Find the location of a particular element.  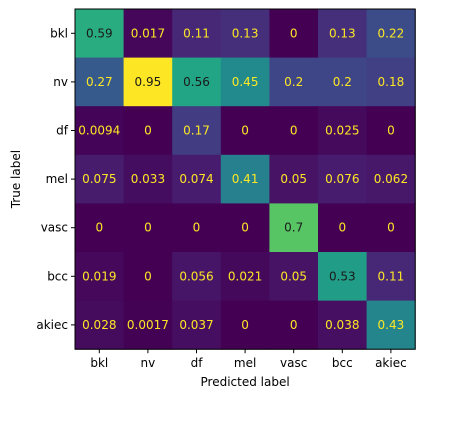

y-axis-ticks: bkl nv df mel vasc bcc akiec is located at coordinates (55, 179).